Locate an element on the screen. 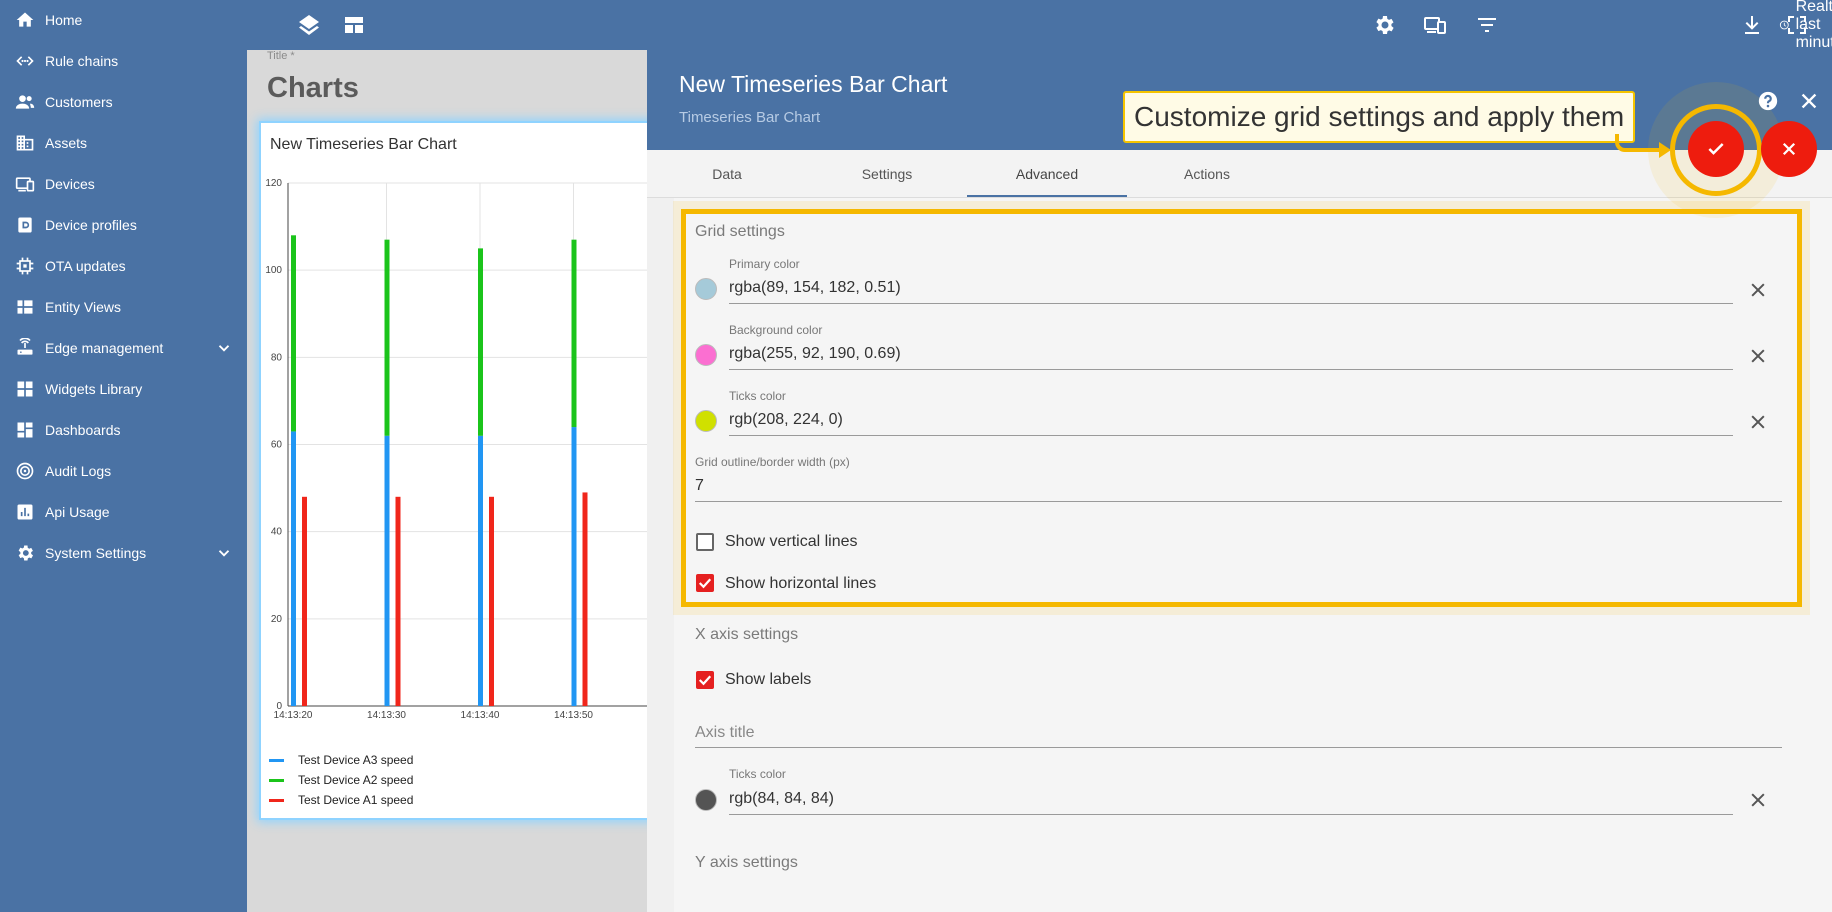  gear-icon is located at coordinates (1384, 25).